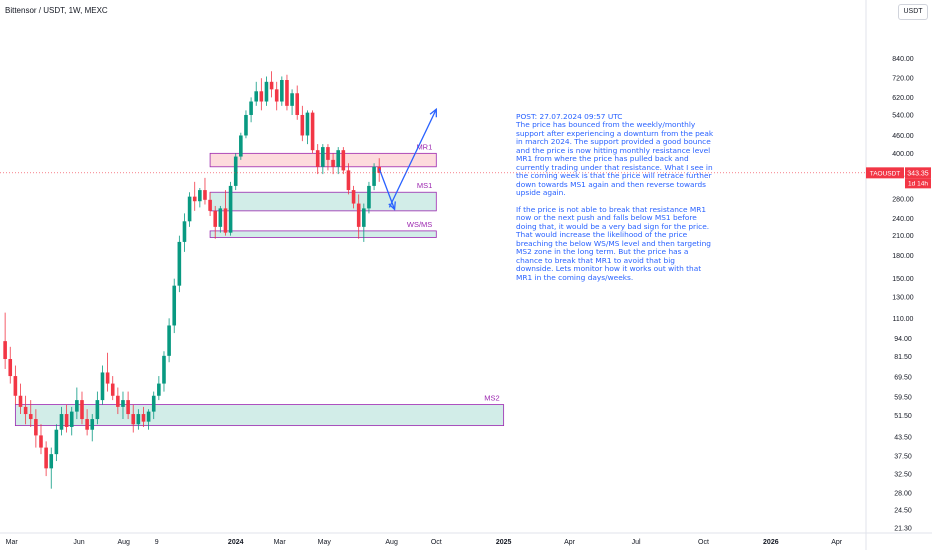  I want to click on y-tick-label: 24.50, so click(903, 511).